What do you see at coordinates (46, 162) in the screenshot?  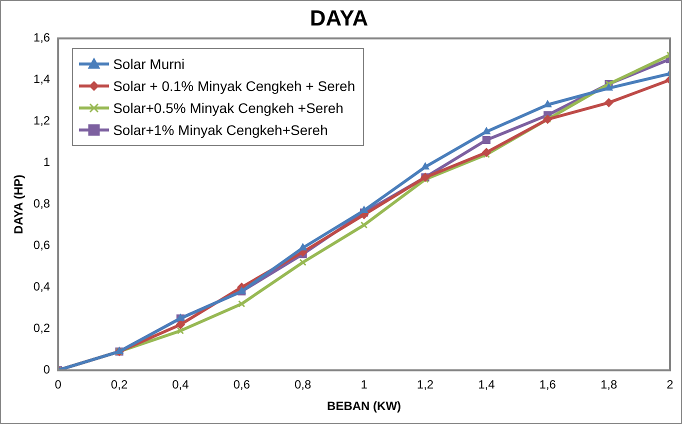 I see `y-tick-label: 1` at bounding box center [46, 162].